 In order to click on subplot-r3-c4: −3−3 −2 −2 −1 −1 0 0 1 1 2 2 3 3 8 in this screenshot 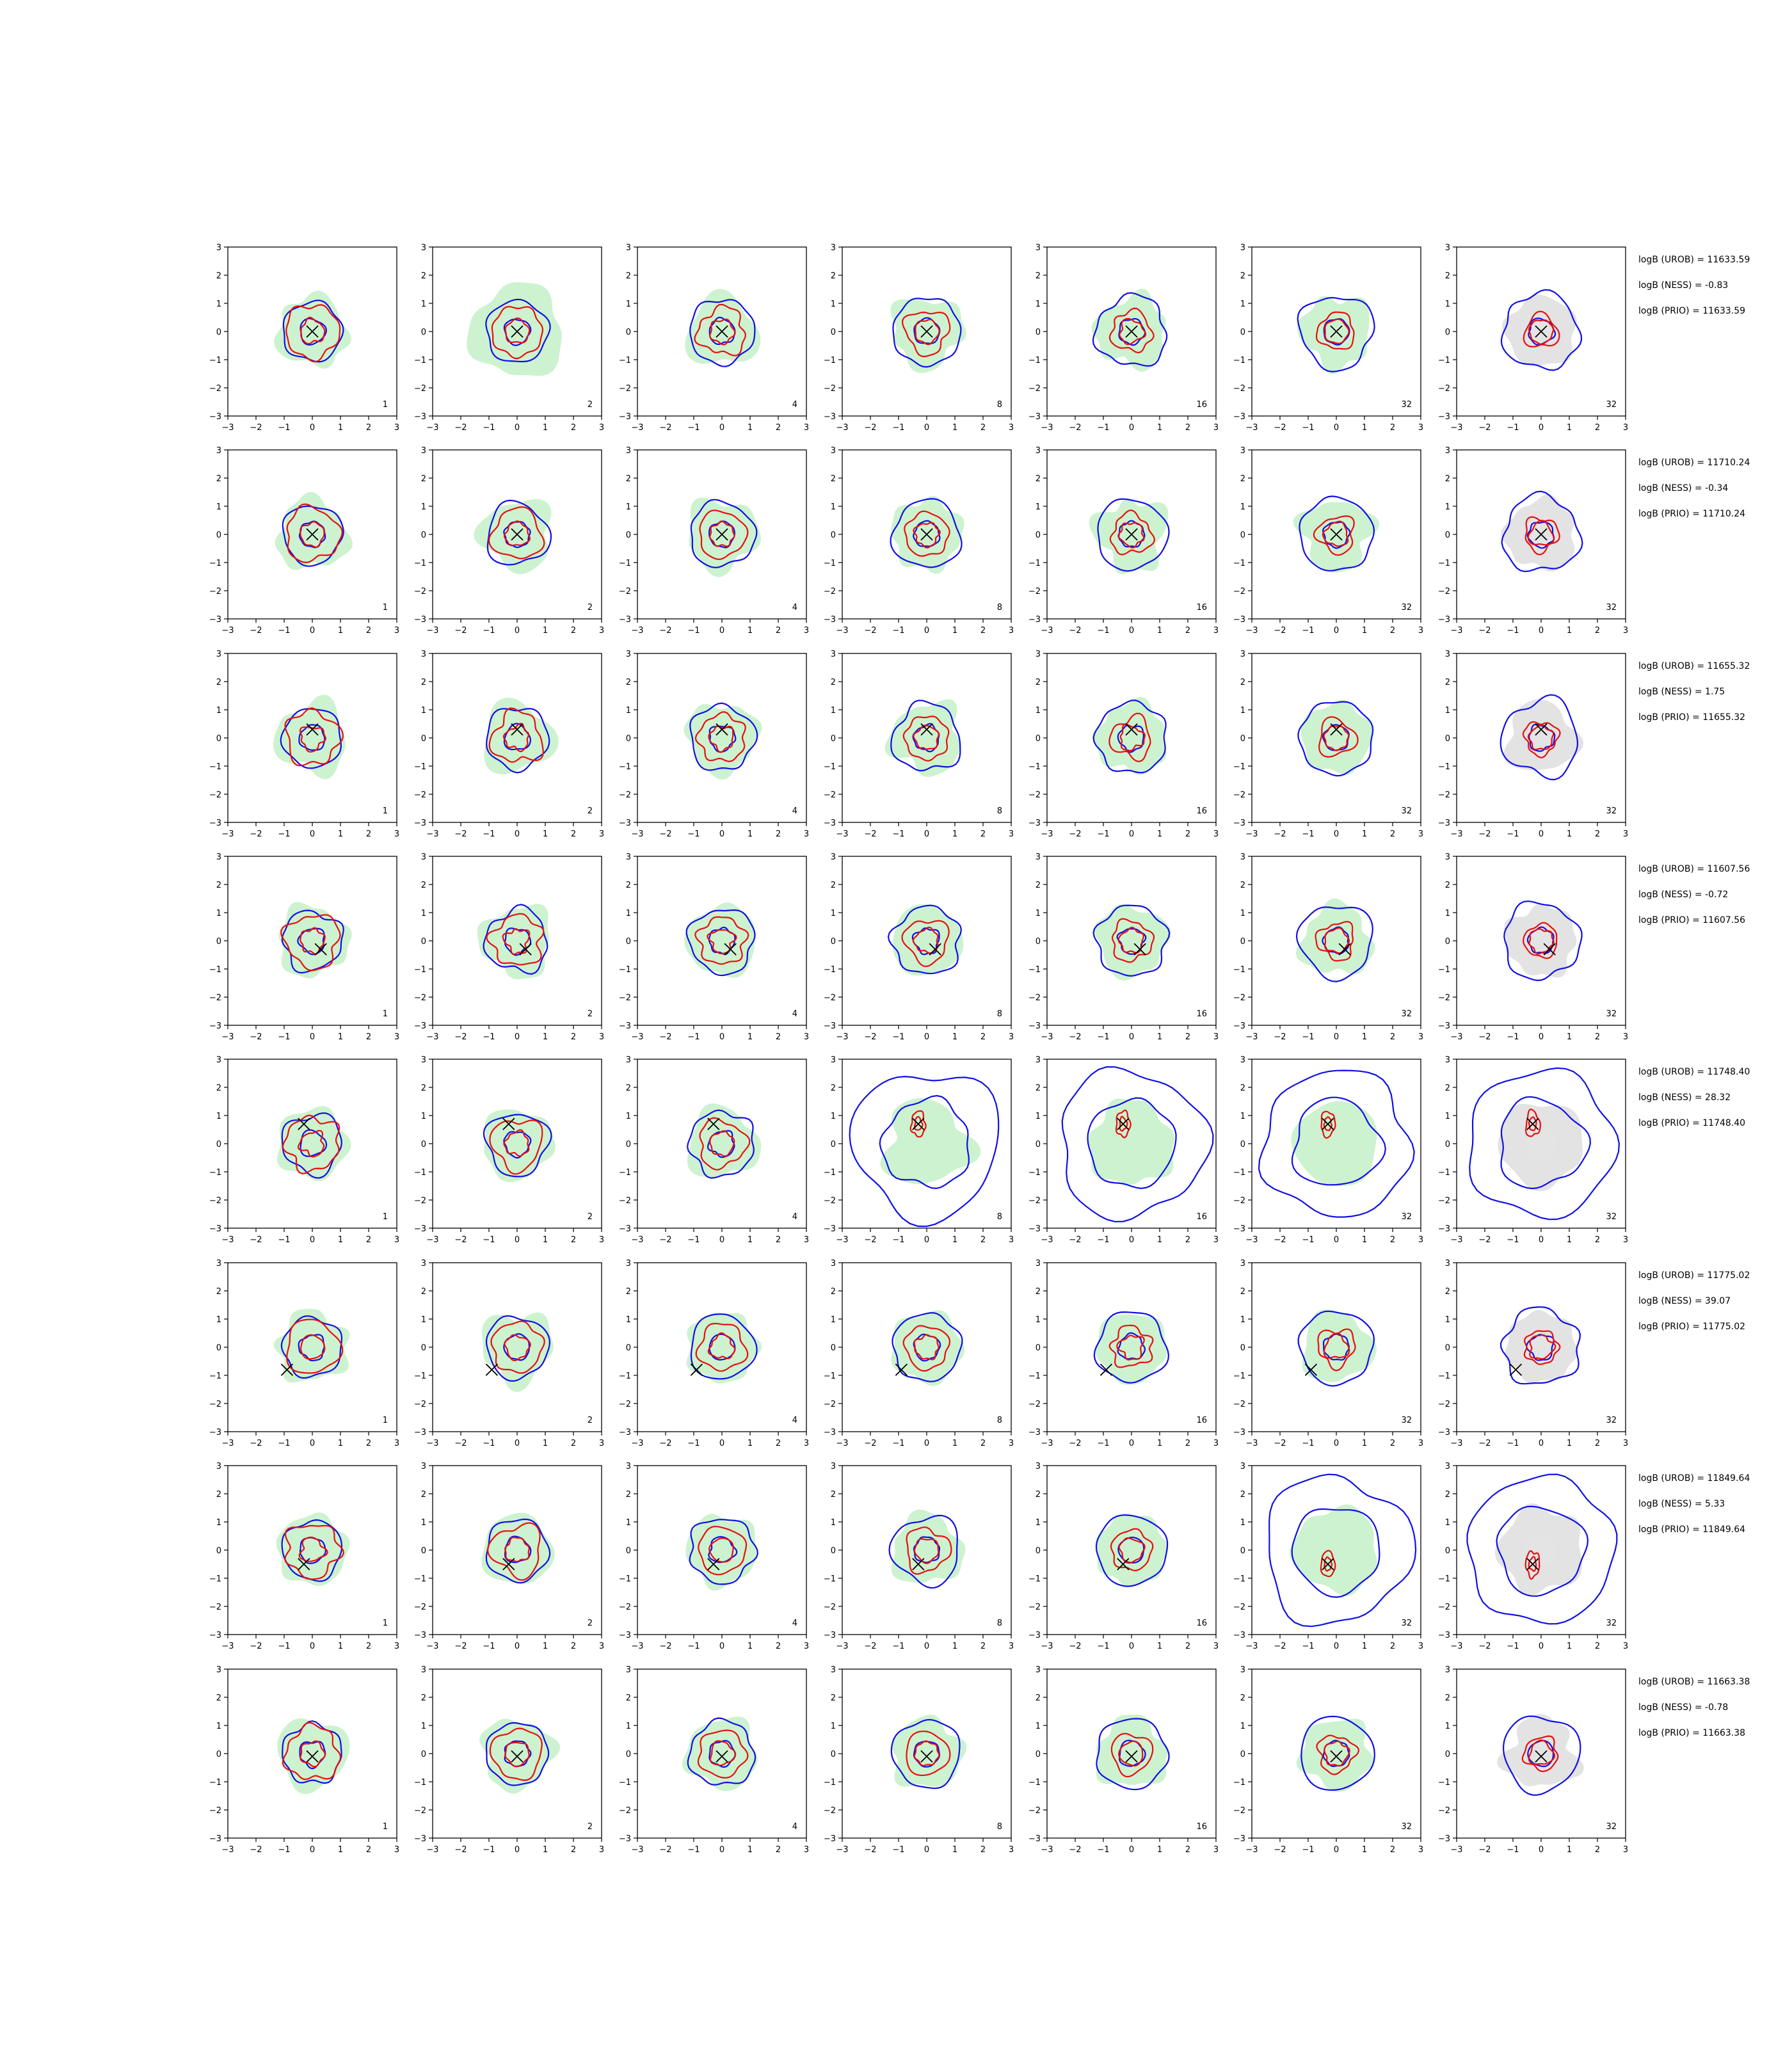, I will do `click(919, 744)`.